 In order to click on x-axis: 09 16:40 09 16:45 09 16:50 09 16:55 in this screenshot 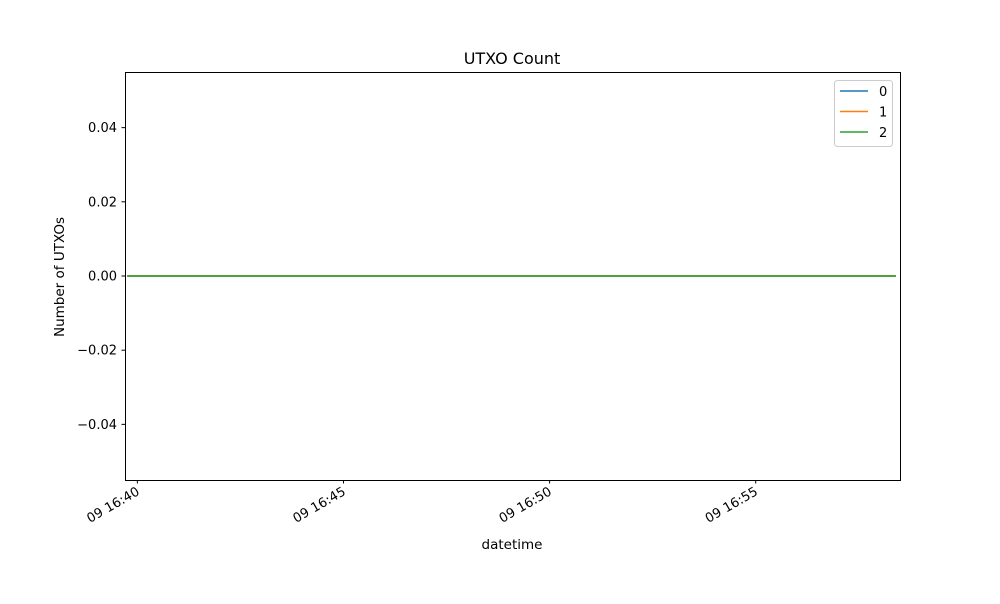, I will do `click(423, 503)`.